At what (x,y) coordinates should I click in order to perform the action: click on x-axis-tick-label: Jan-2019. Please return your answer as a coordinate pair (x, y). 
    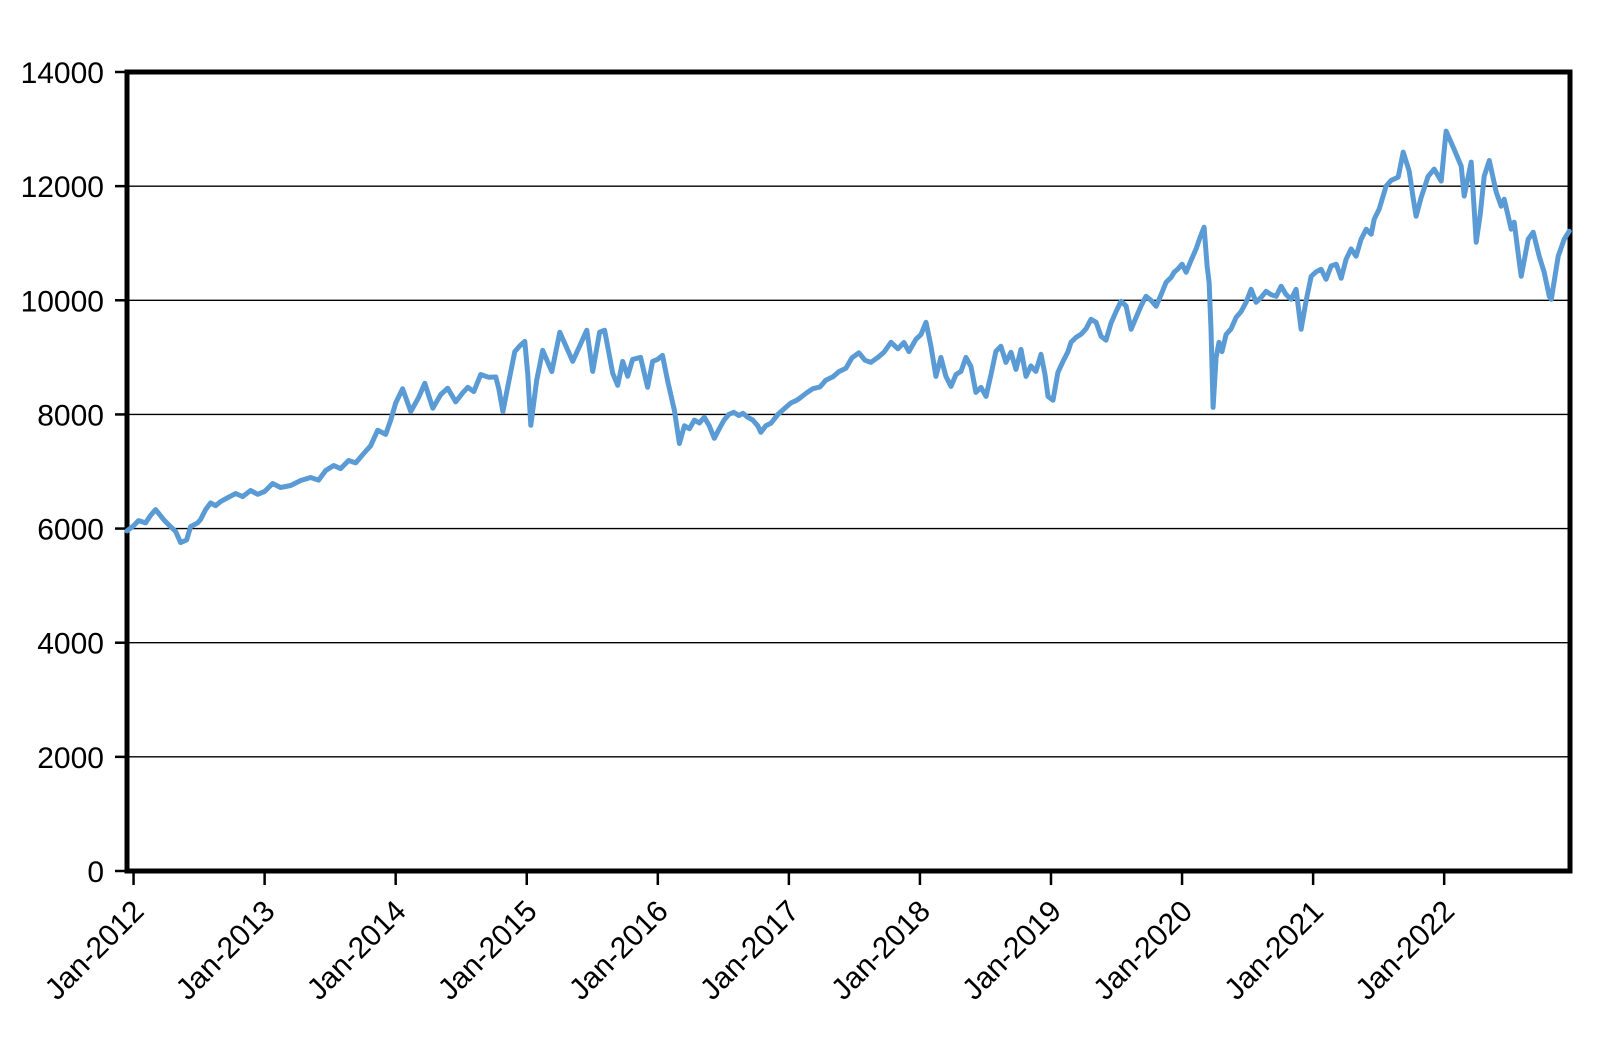
    Looking at the image, I should click on (1012, 951).